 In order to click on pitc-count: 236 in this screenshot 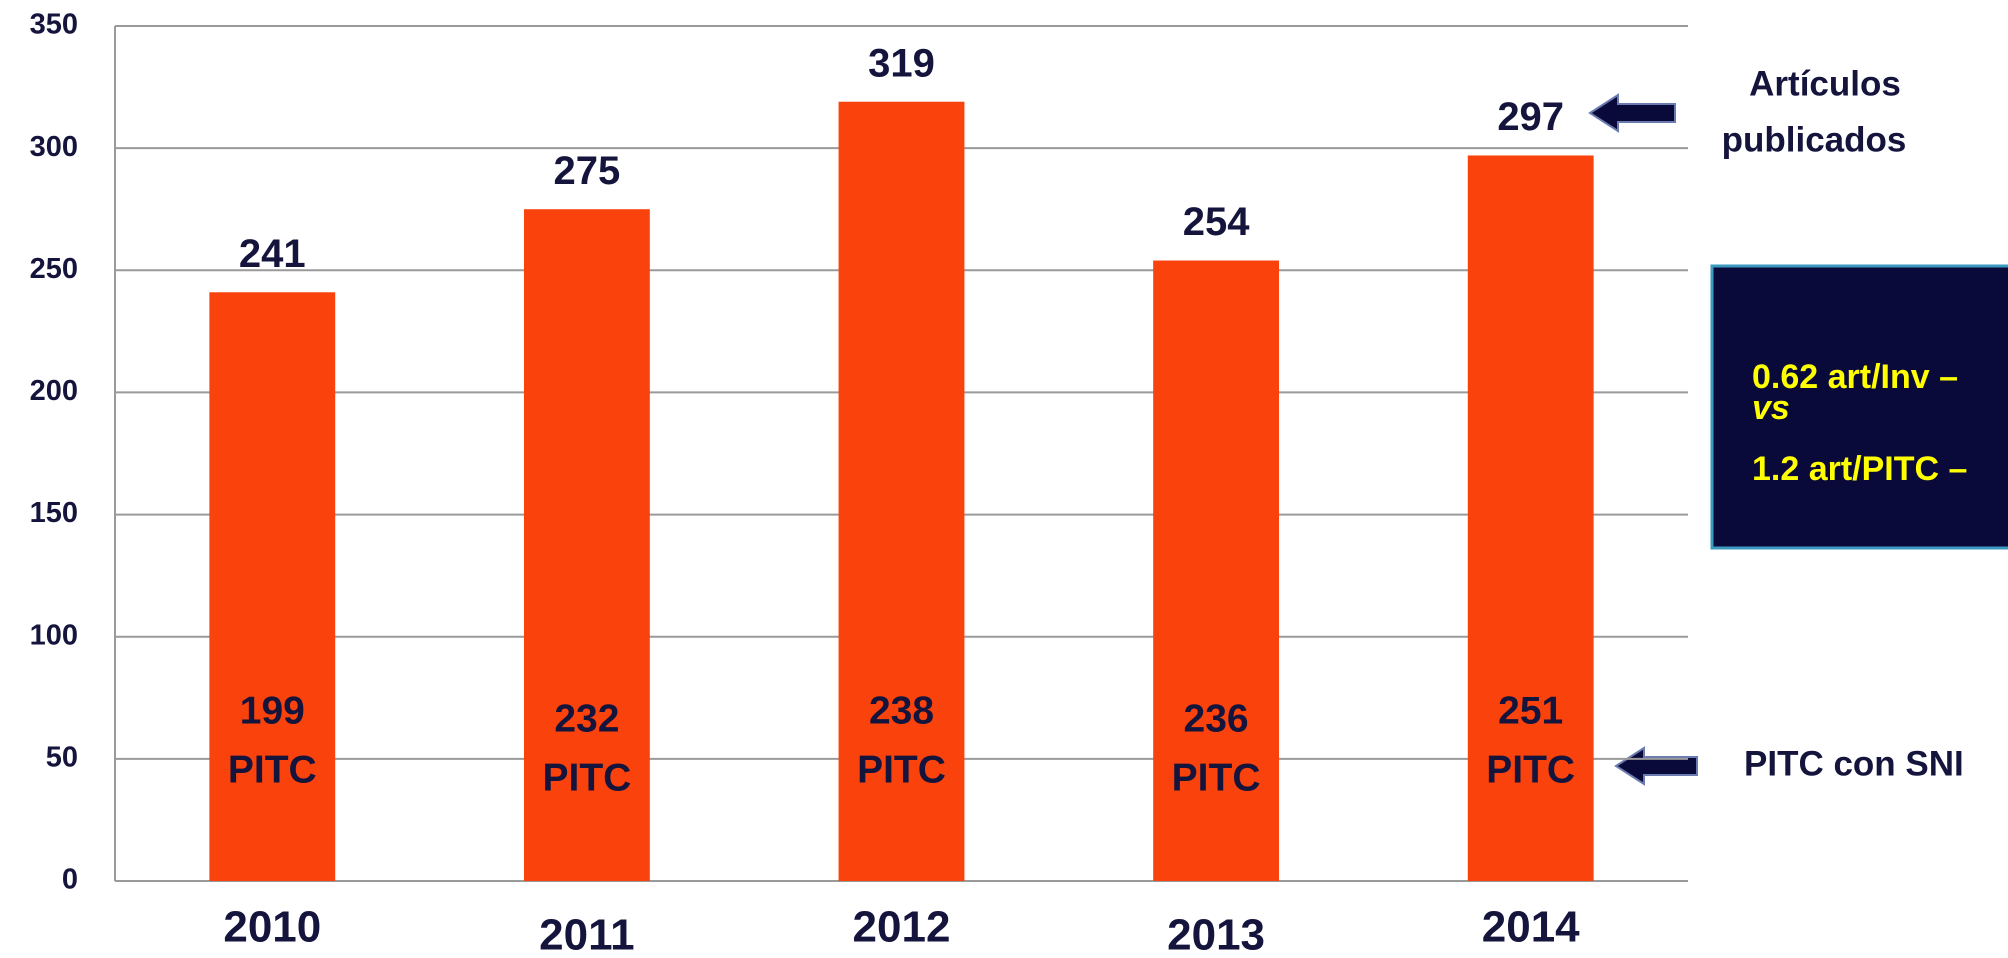, I will do `click(1216, 718)`.